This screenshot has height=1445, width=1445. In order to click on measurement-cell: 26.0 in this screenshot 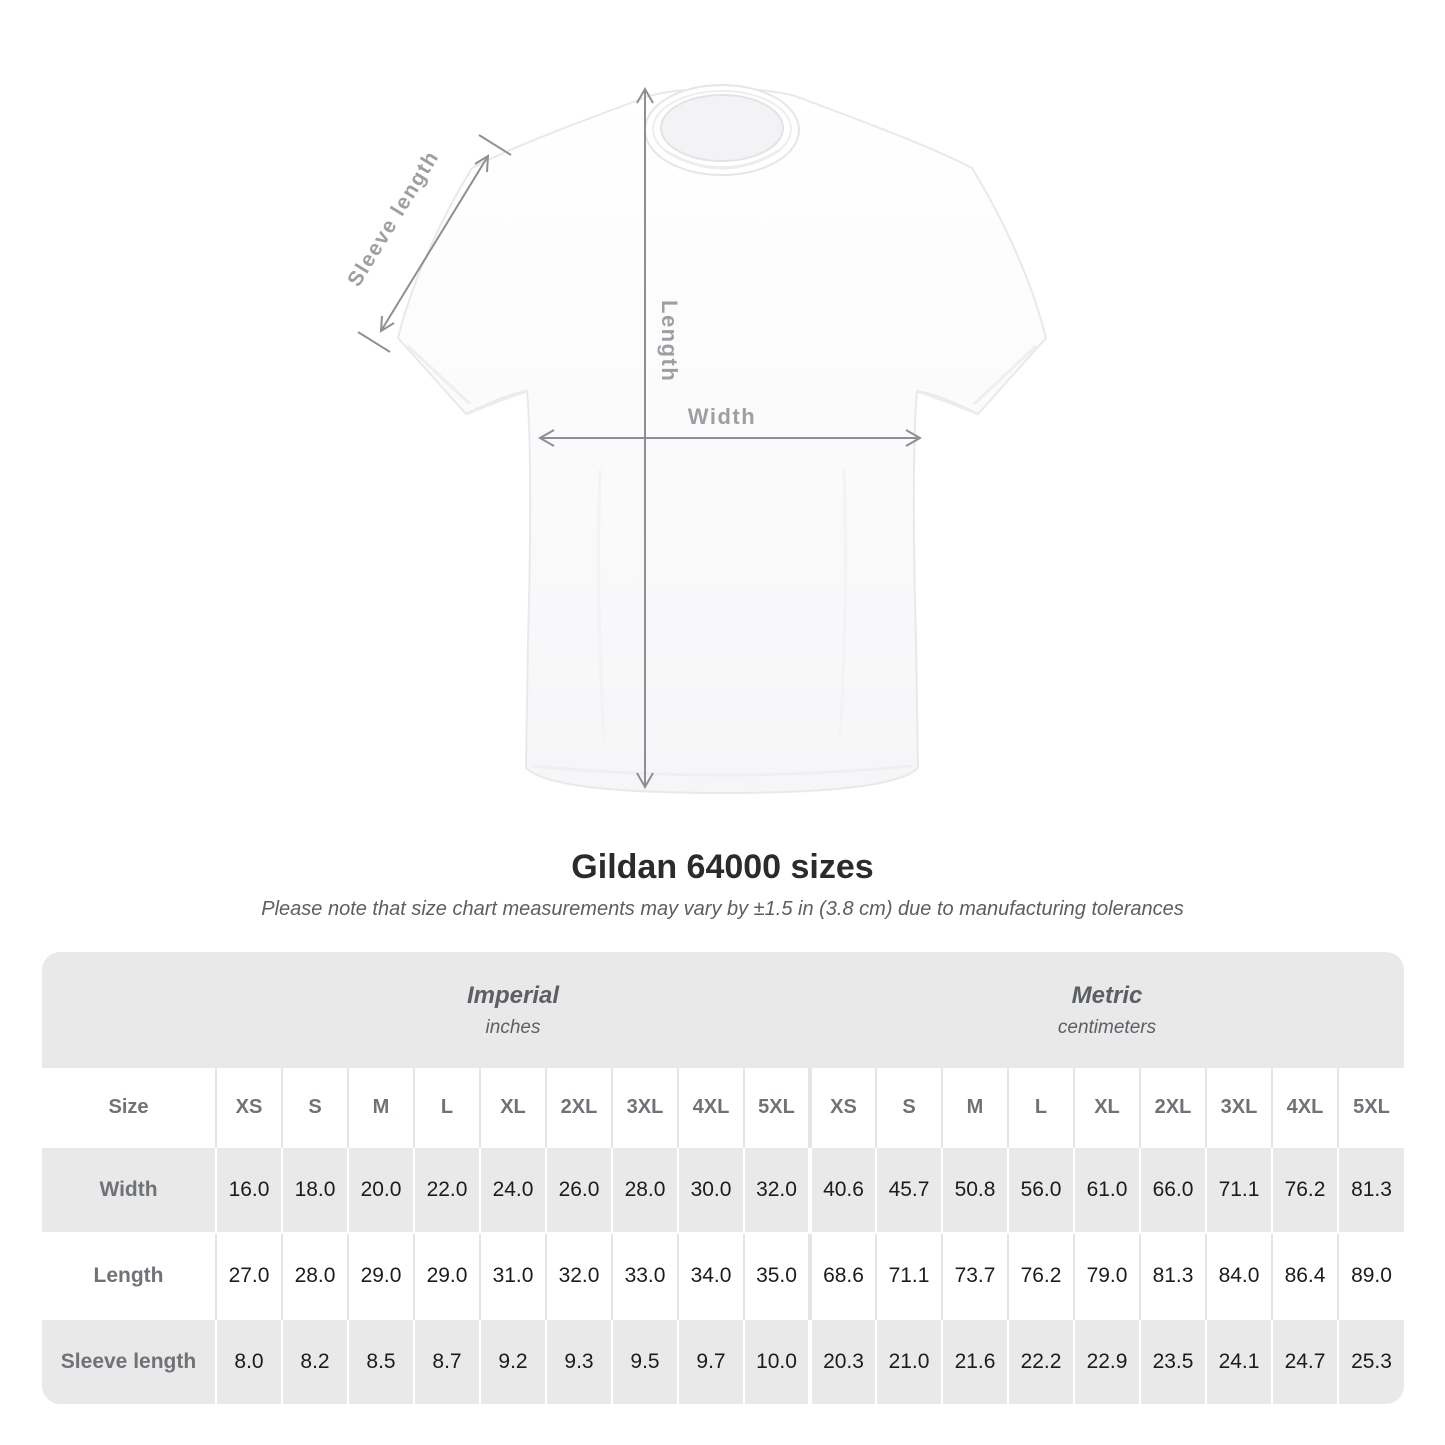, I will do `click(578, 1189)`.